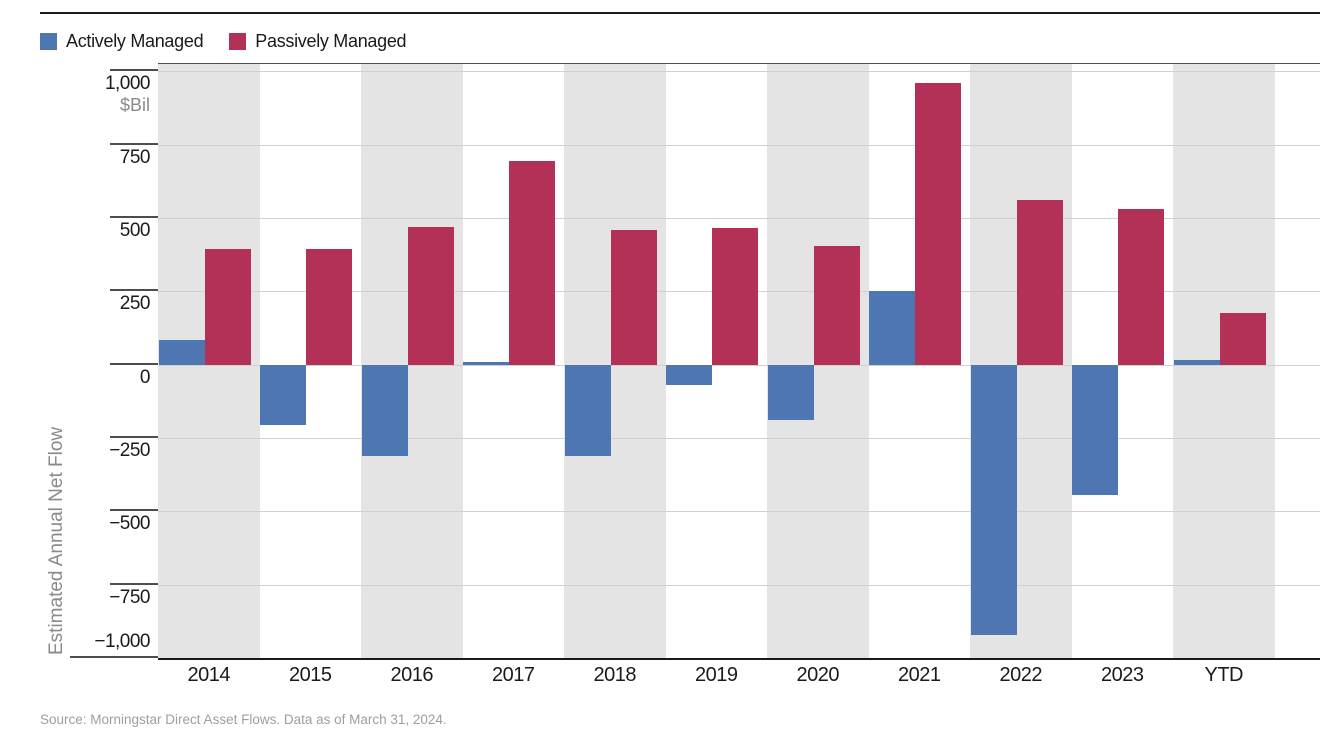 Image resolution: width=1334 pixels, height=750 pixels. I want to click on active-bar-2016, so click(384, 410).